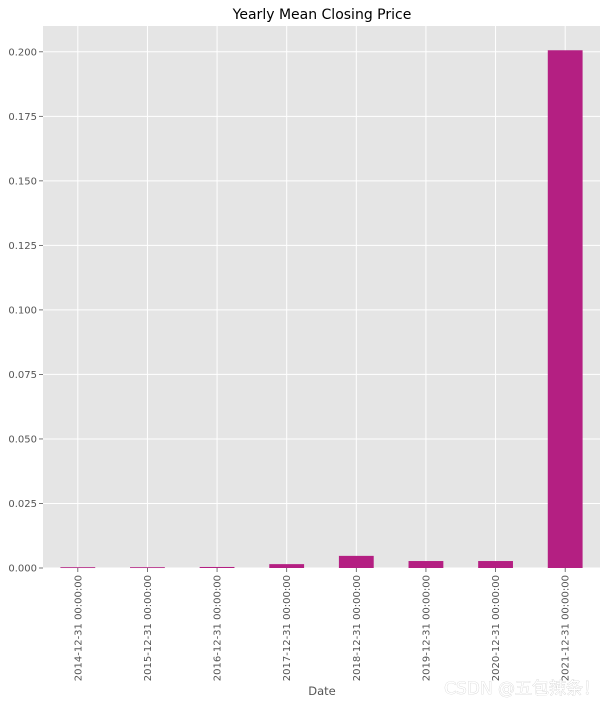 The height and width of the screenshot is (705, 608). What do you see at coordinates (22, 375) in the screenshot?
I see `y-tick-label: 0.075` at bounding box center [22, 375].